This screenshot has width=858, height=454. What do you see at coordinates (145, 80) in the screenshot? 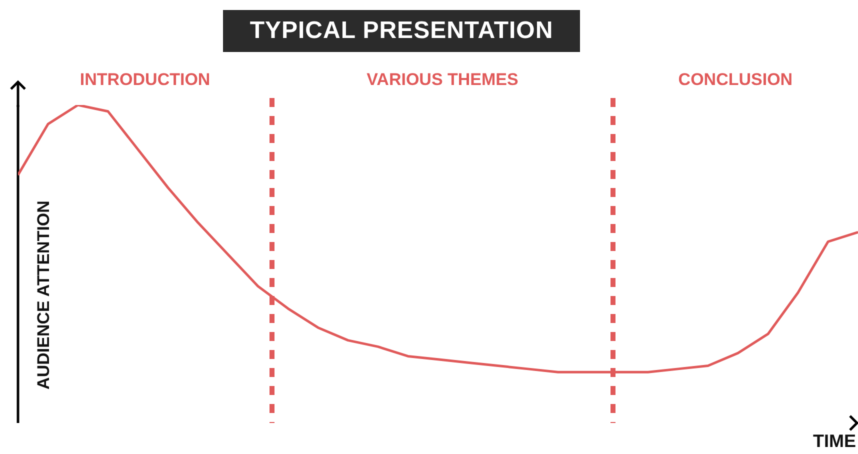
I see `text: INTRODUCTION` at bounding box center [145, 80].